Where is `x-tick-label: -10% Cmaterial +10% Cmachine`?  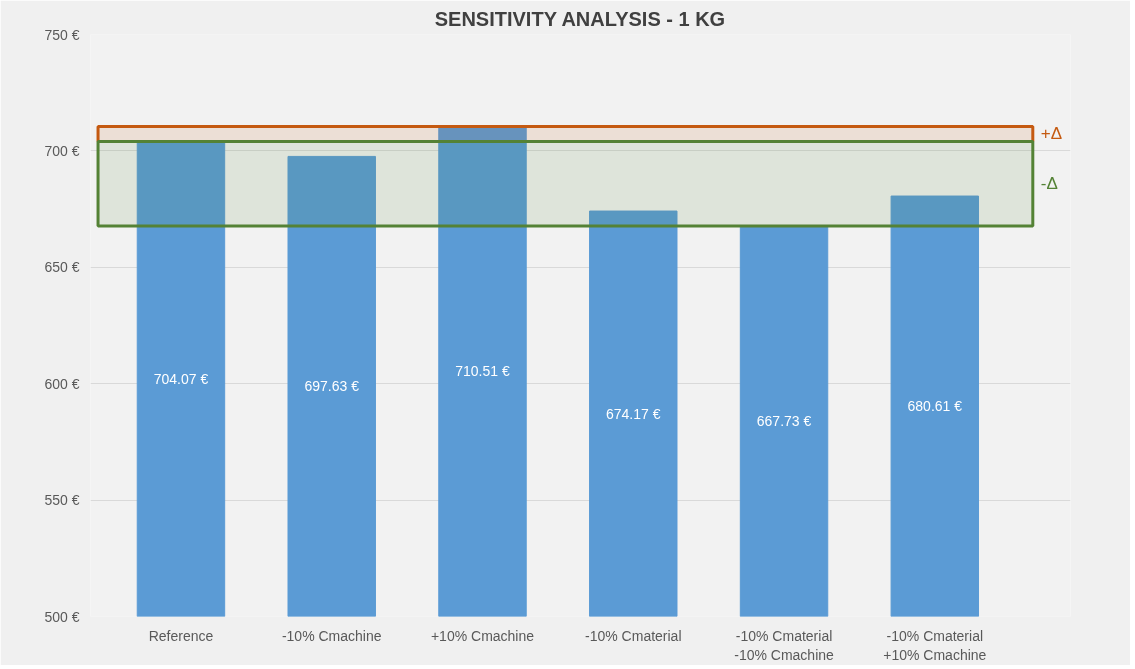 x-tick-label: -10% Cmaterial +10% Cmachine is located at coordinates (935, 645).